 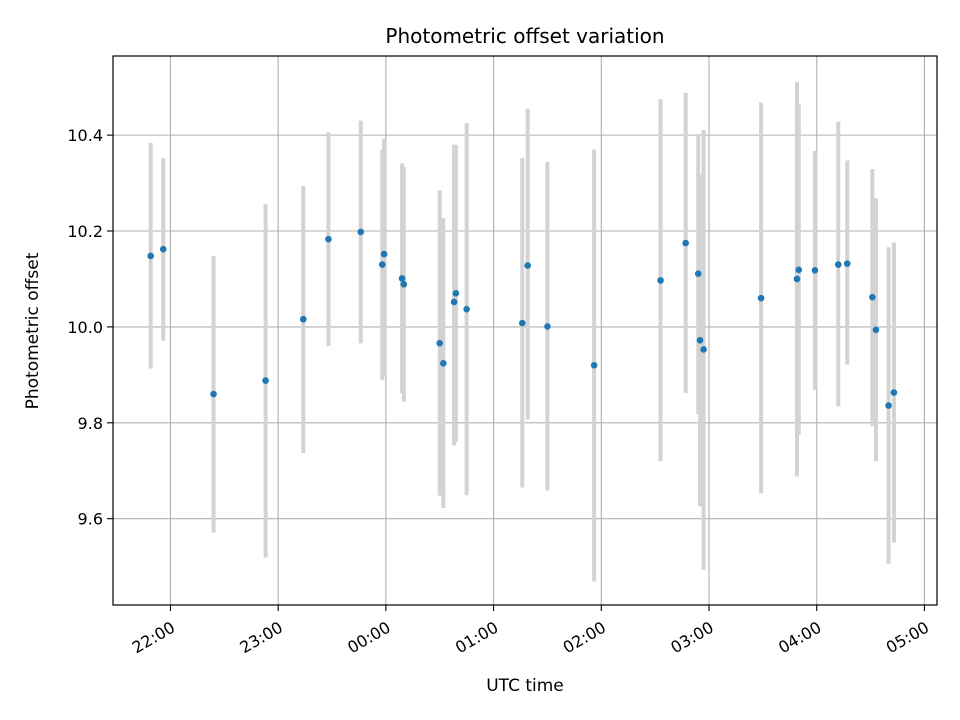 I want to click on y-tick-label: 9.6, so click(x=90, y=519).